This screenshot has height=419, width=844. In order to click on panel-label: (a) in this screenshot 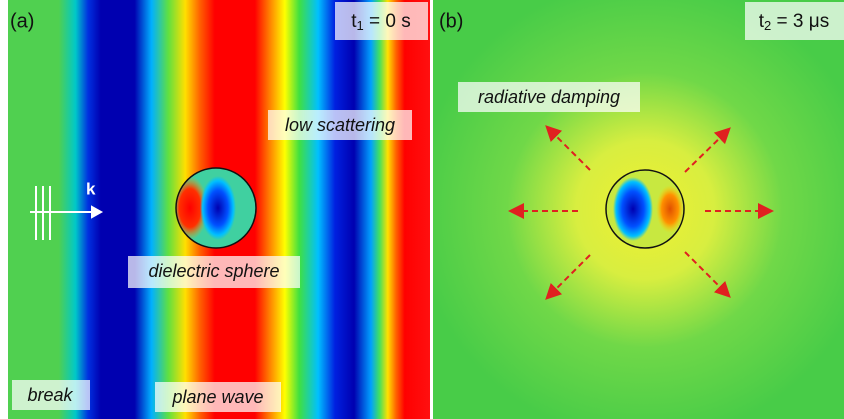, I will do `click(22, 21)`.